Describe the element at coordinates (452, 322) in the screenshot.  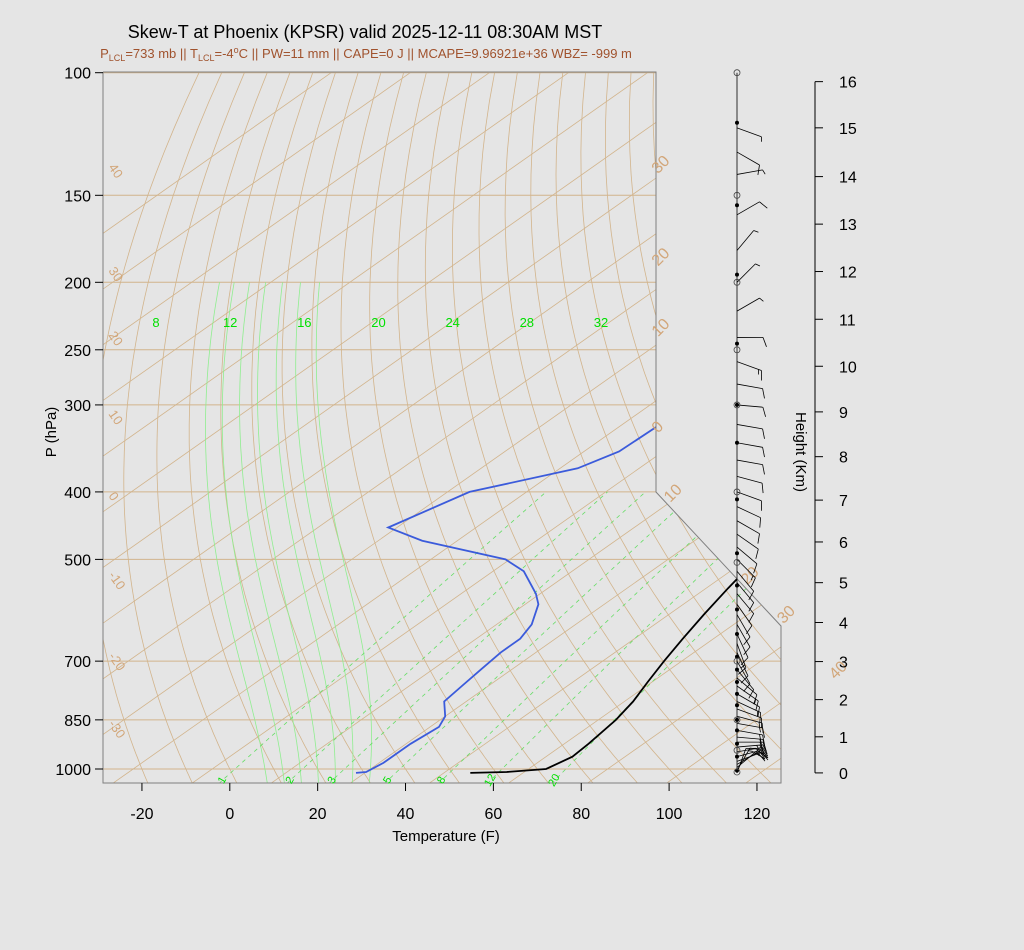
I see `moist-adiabat-label: 24` at that location.